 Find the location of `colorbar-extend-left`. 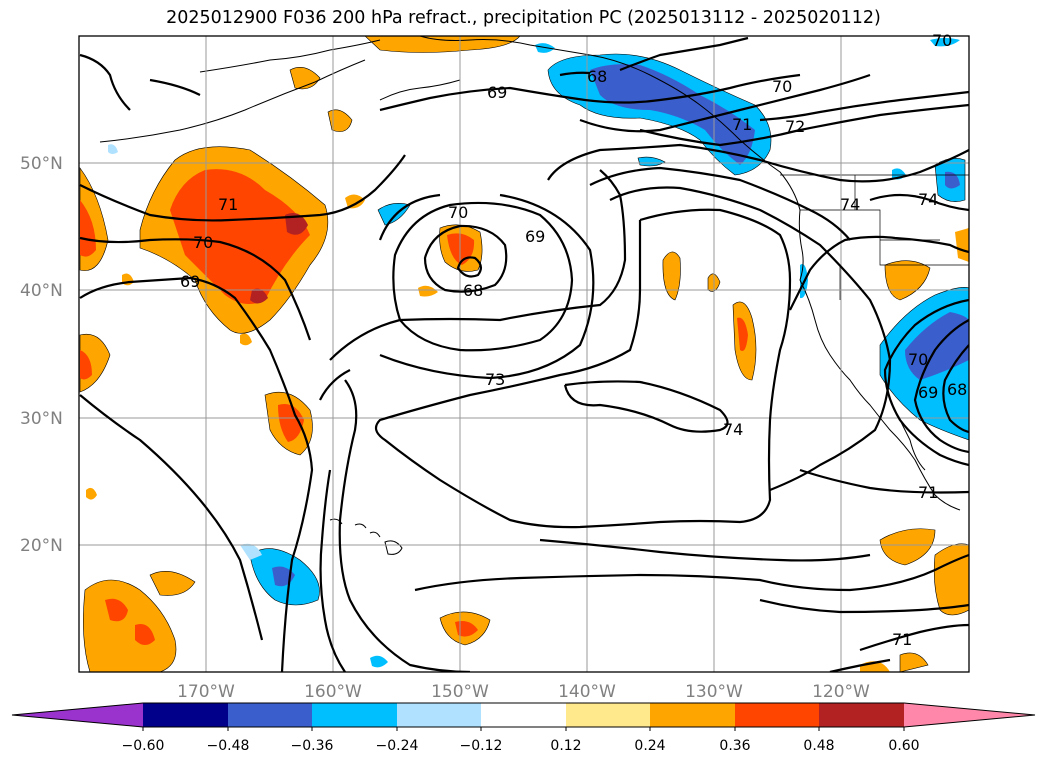

colorbar-extend-left is located at coordinates (77, 715).